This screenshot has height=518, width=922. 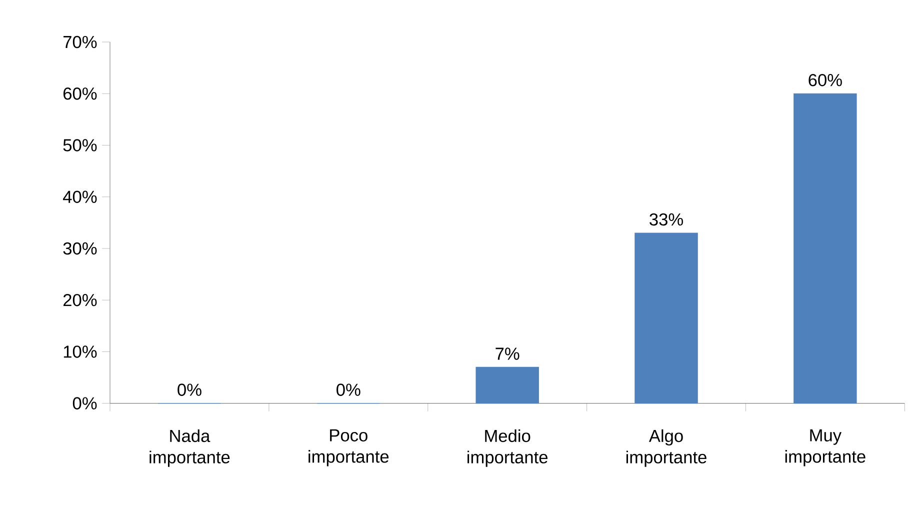 What do you see at coordinates (80, 196) in the screenshot?
I see `y-tick-label: 40%` at bounding box center [80, 196].